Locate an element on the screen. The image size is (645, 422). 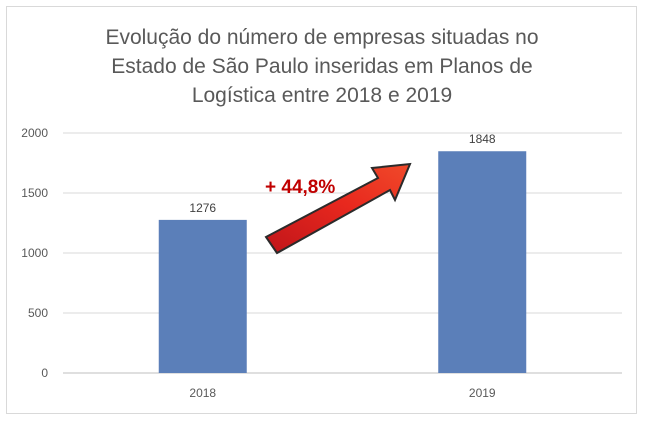
y-tick-label-1000: 1000 is located at coordinates (34, 253).